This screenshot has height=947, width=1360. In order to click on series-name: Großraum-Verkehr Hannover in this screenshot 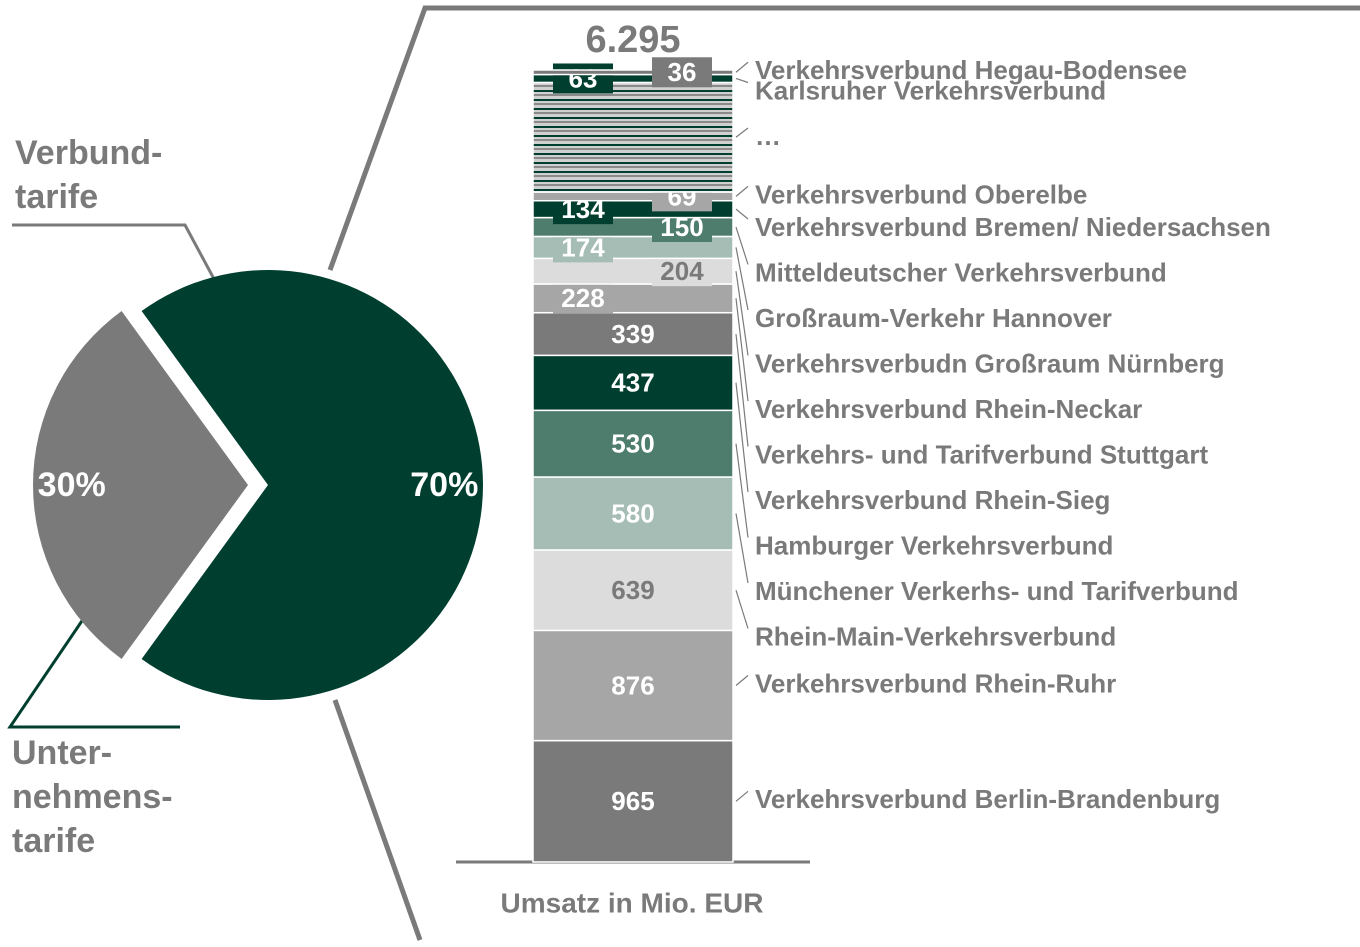, I will do `click(933, 318)`.